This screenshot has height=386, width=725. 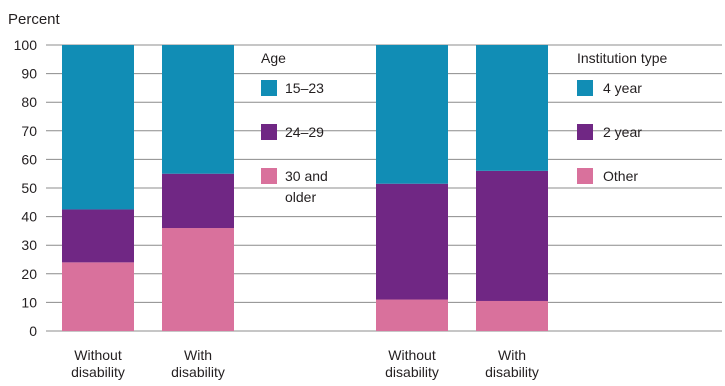 What do you see at coordinates (29, 131) in the screenshot?
I see `y-tick-label: 70` at bounding box center [29, 131].